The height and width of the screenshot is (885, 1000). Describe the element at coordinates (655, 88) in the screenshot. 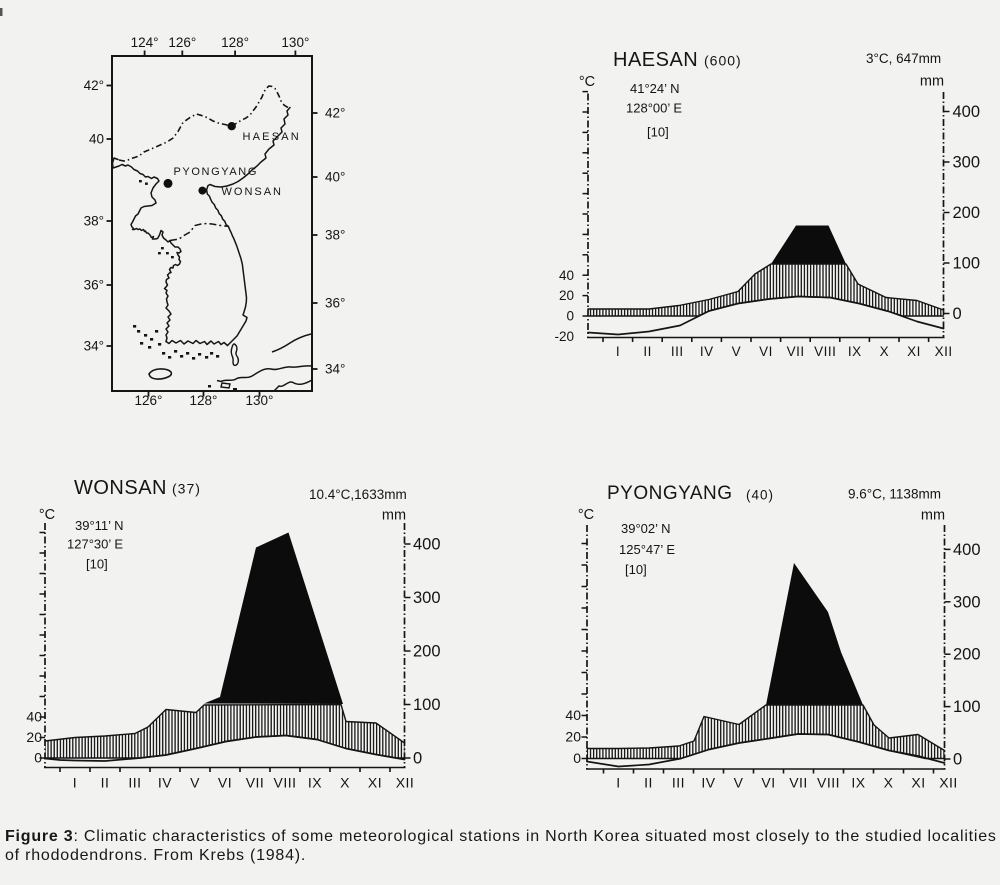

I see `svg-text: 41°24’ N` at that location.